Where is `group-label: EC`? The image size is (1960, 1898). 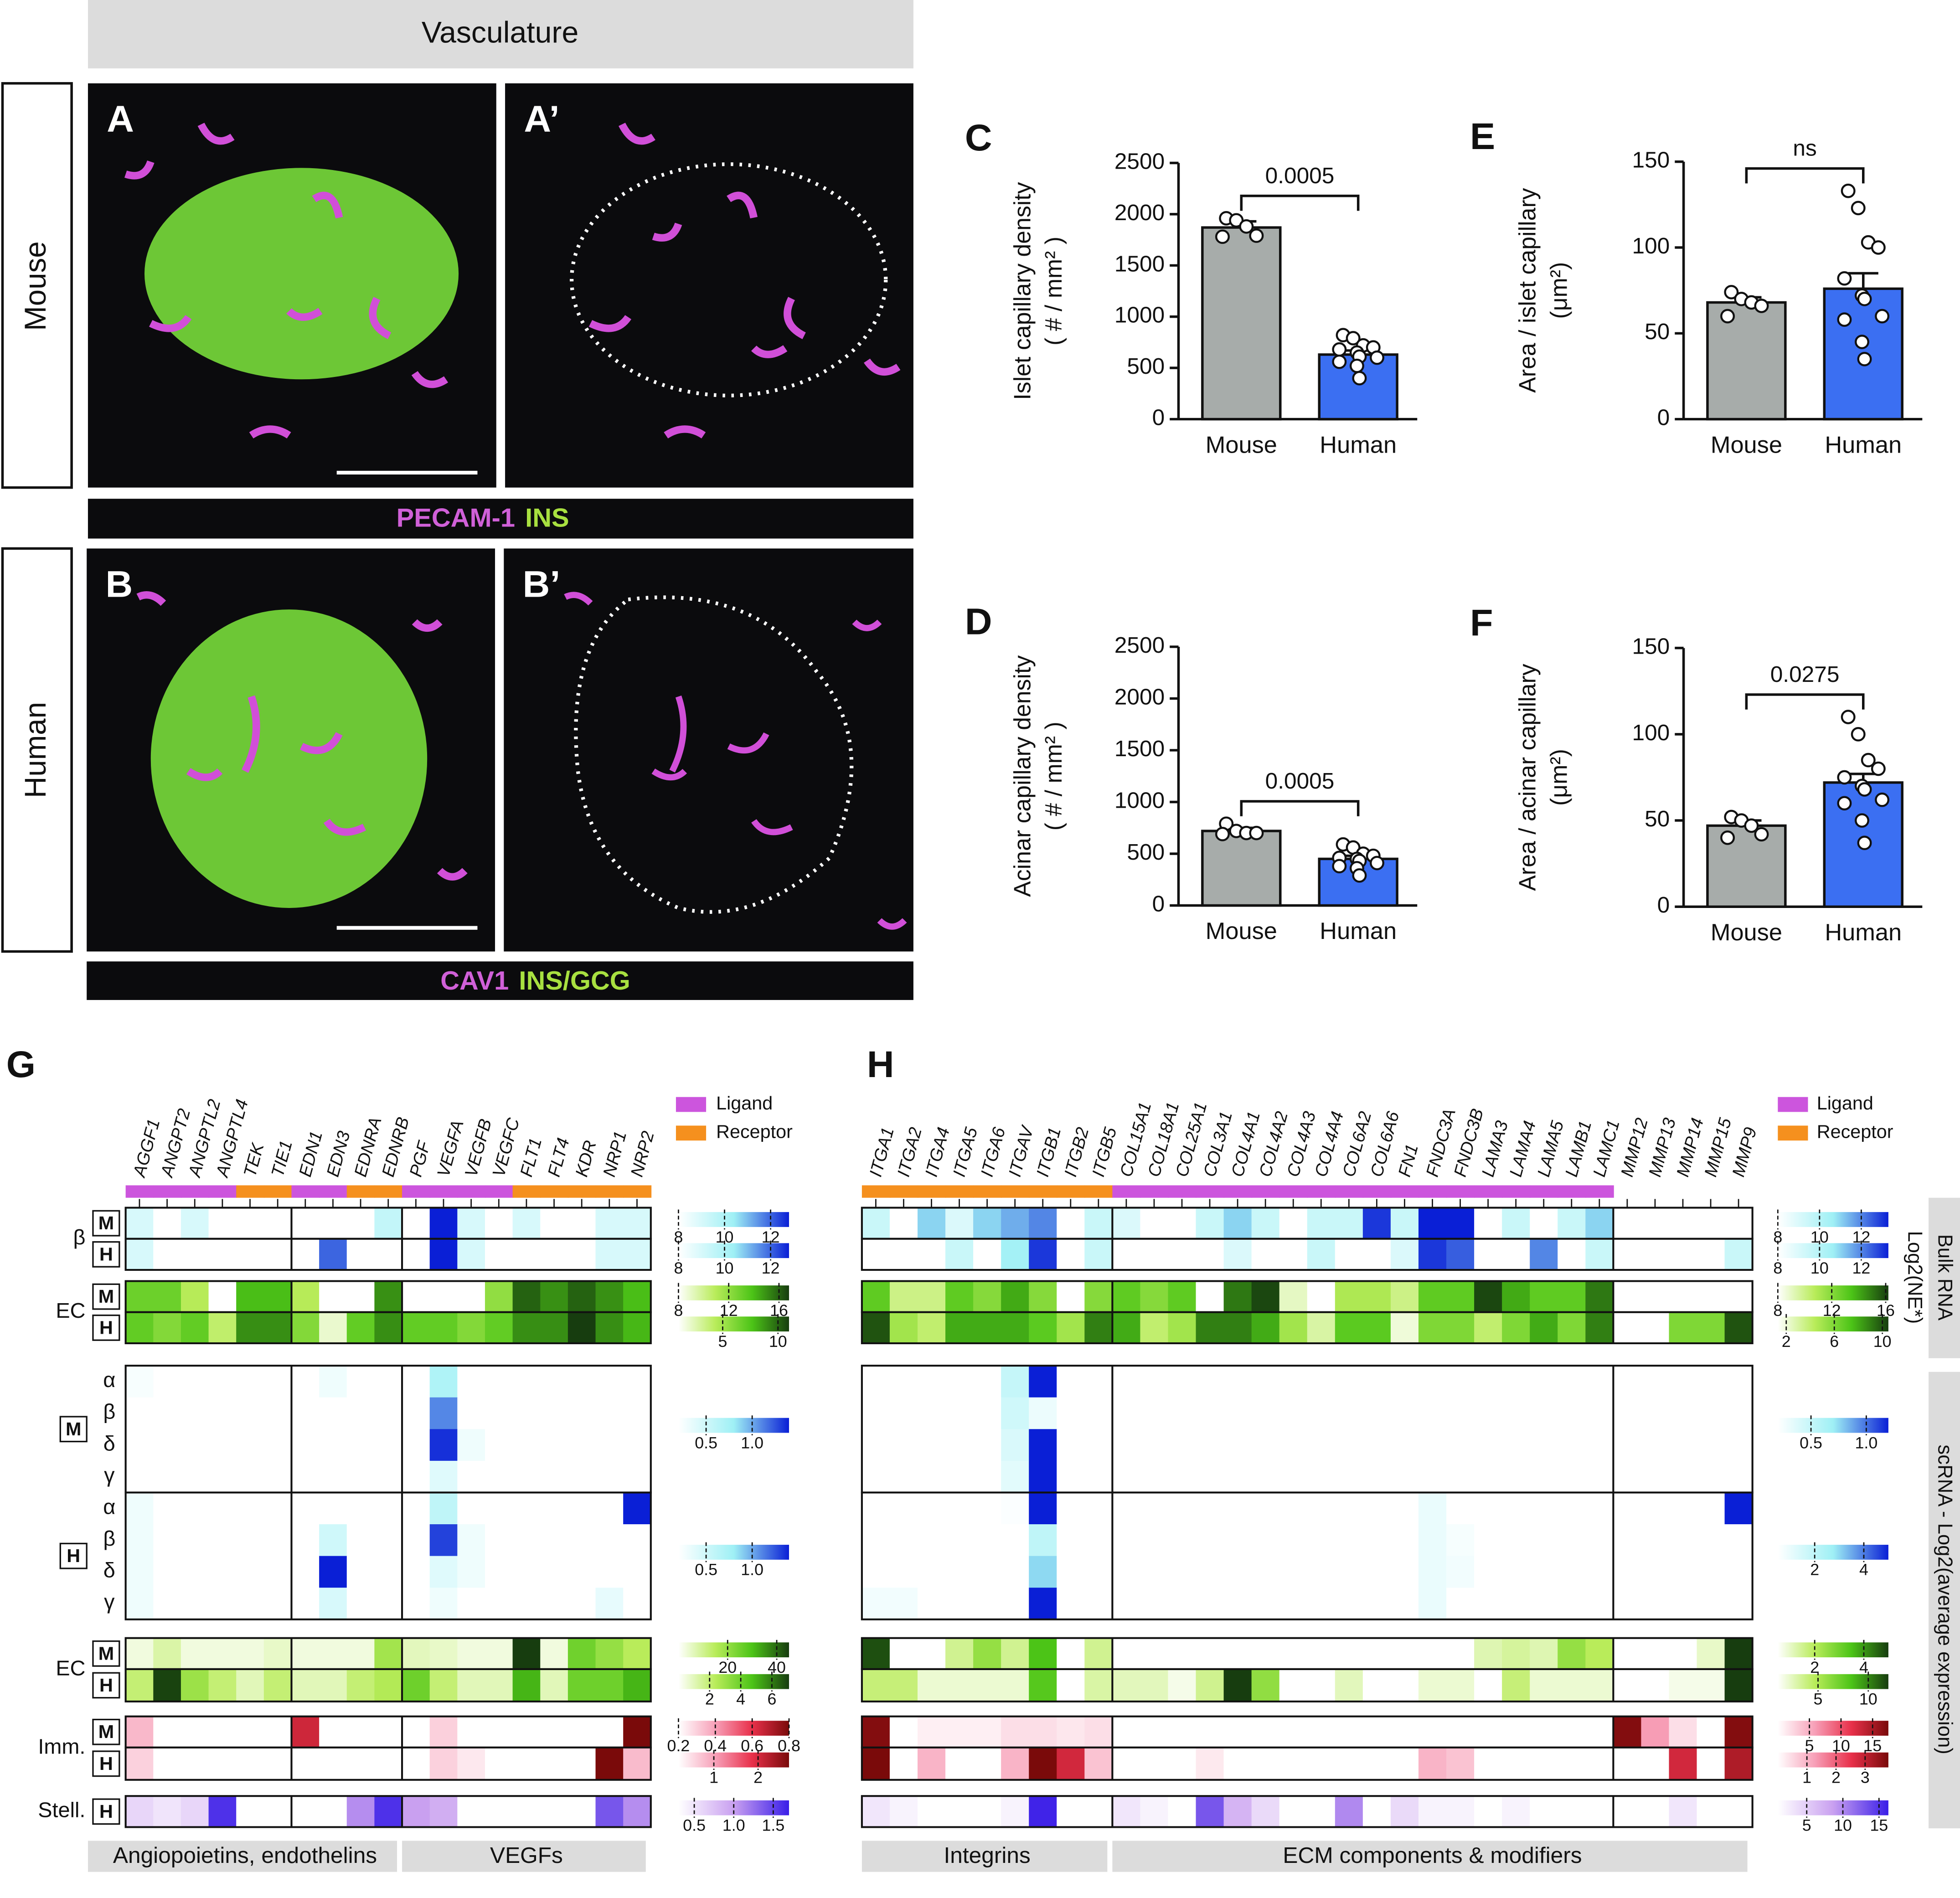 group-label: EC is located at coordinates (70, 1310).